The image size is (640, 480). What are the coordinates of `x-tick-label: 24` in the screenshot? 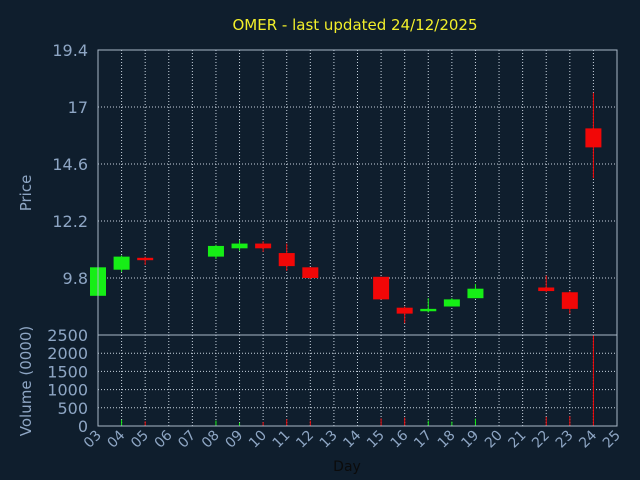 It's located at (588, 439).